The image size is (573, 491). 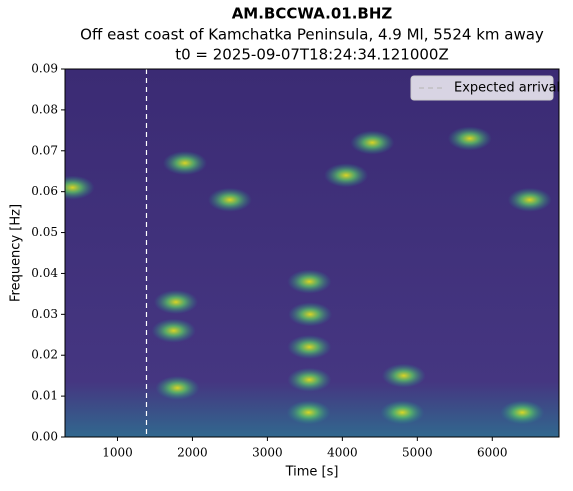 I want to click on x-axis-label: Time [s], so click(x=312, y=472).